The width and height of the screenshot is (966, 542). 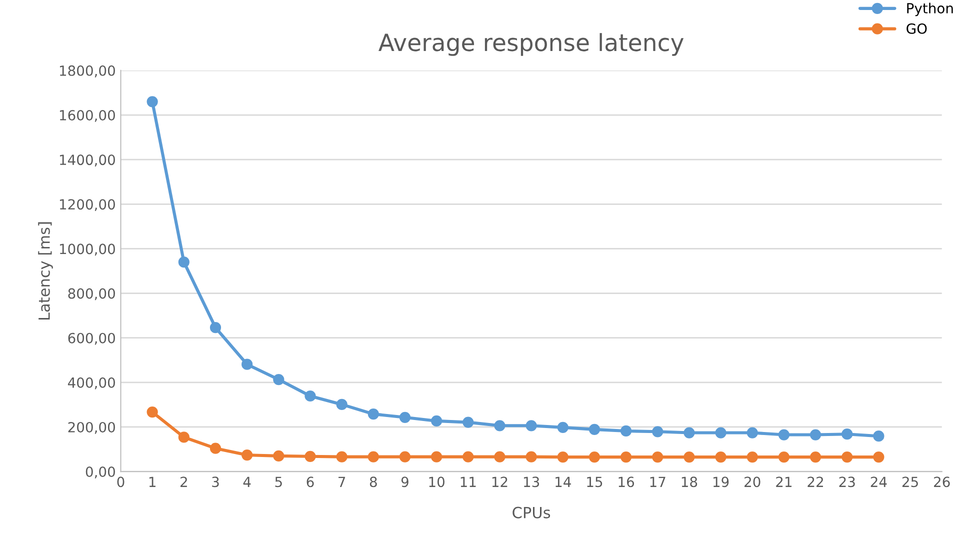 What do you see at coordinates (916, 28) in the screenshot?
I see `legend-label: GO` at bounding box center [916, 28].